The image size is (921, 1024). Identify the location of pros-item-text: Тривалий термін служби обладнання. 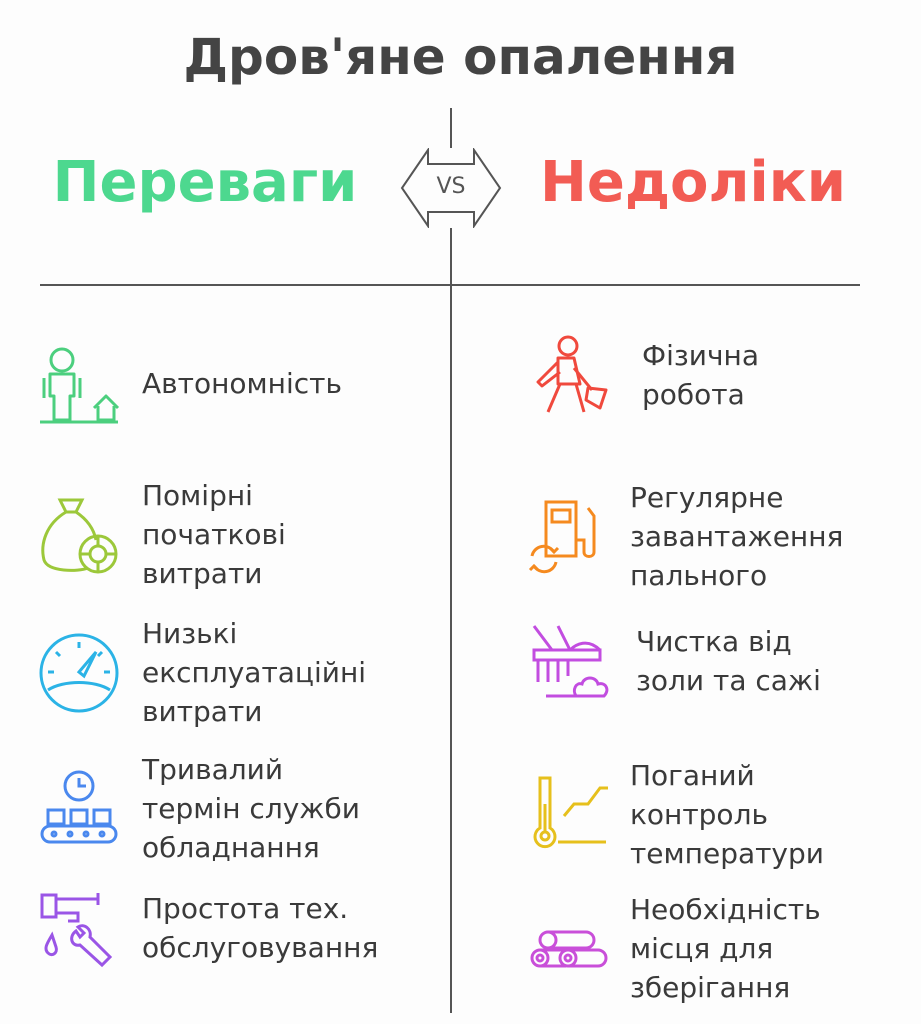
(251, 808).